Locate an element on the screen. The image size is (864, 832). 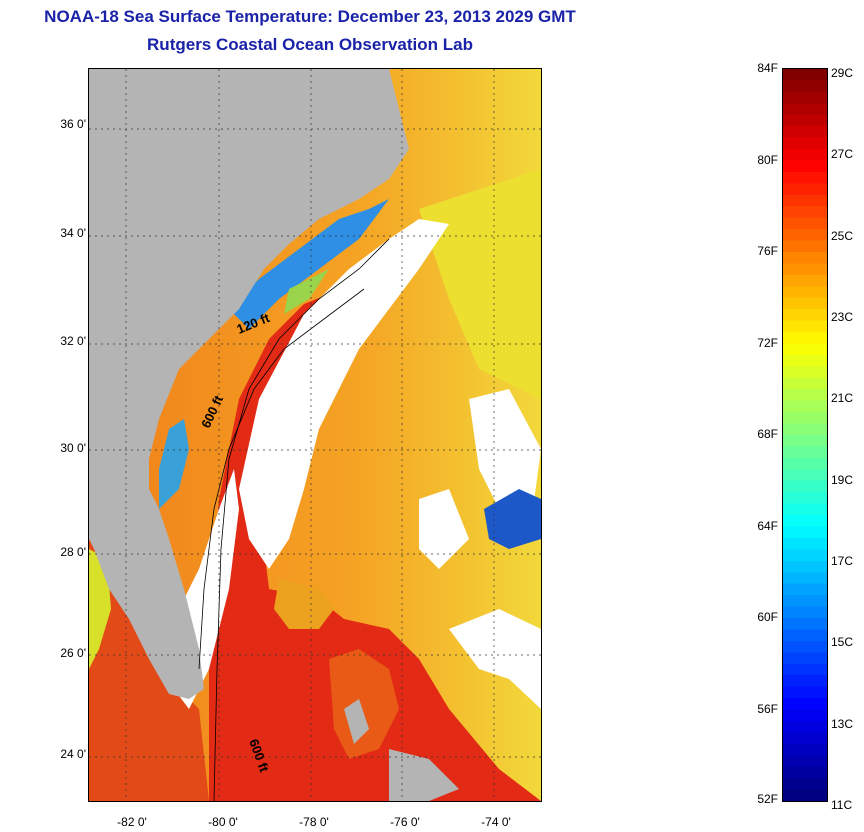
lat-tick-32: 32 0' is located at coordinates (73, 341).